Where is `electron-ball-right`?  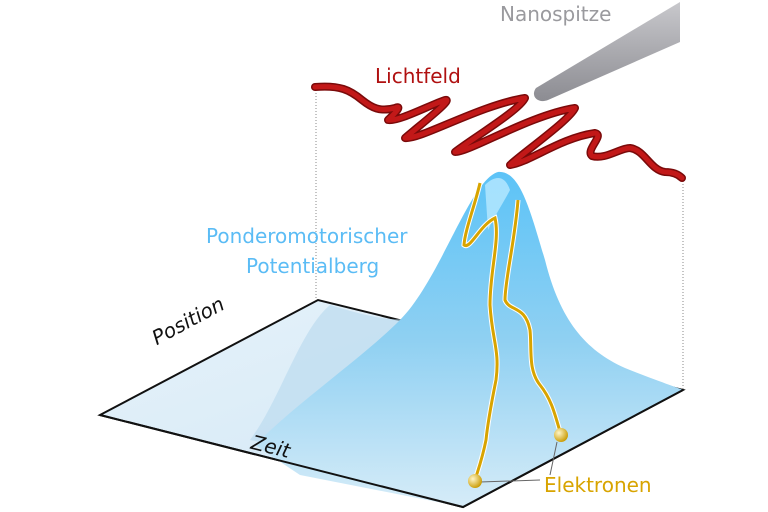 electron-ball-right is located at coordinates (561, 435).